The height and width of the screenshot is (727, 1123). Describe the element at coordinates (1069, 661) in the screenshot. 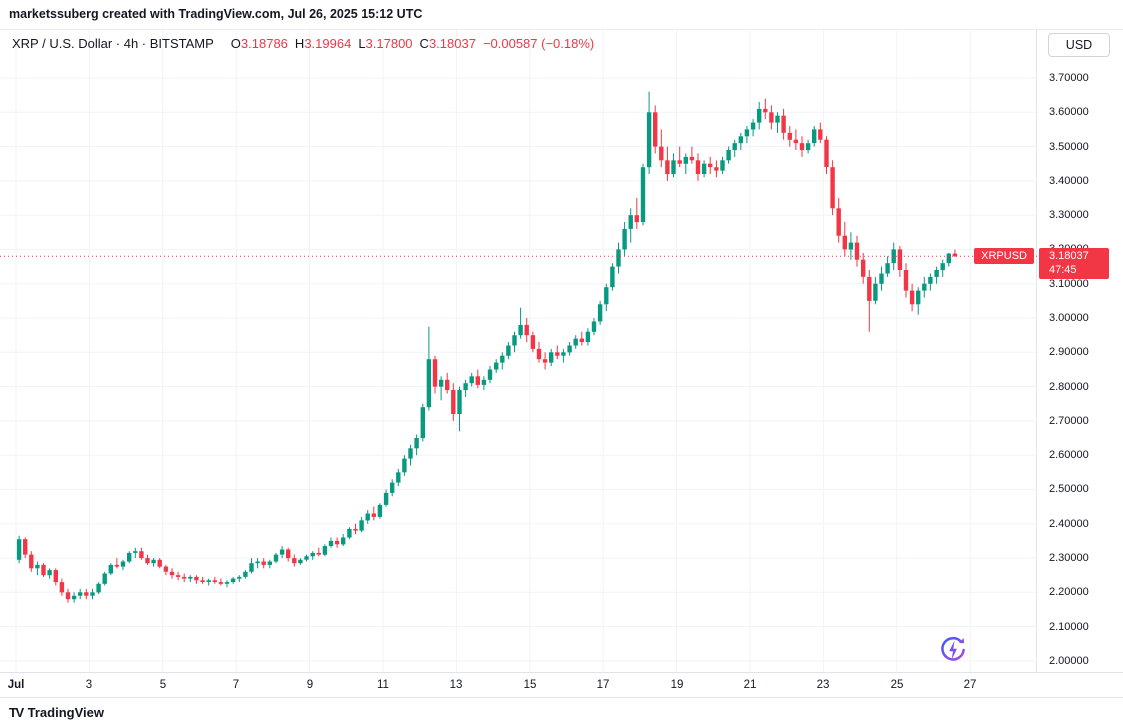

I see `price-axis-label: 2.00000` at that location.